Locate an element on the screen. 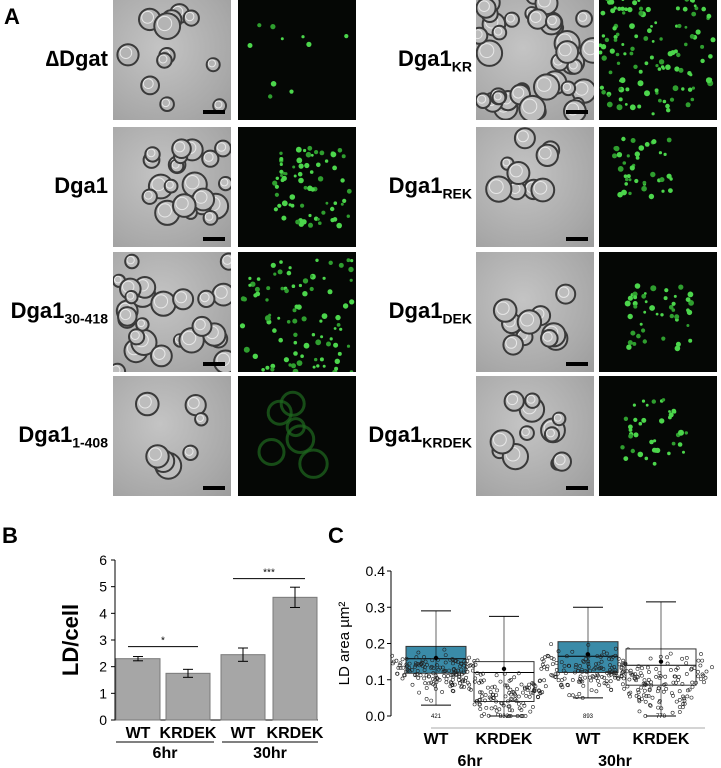  category-label: WT is located at coordinates (138, 733).